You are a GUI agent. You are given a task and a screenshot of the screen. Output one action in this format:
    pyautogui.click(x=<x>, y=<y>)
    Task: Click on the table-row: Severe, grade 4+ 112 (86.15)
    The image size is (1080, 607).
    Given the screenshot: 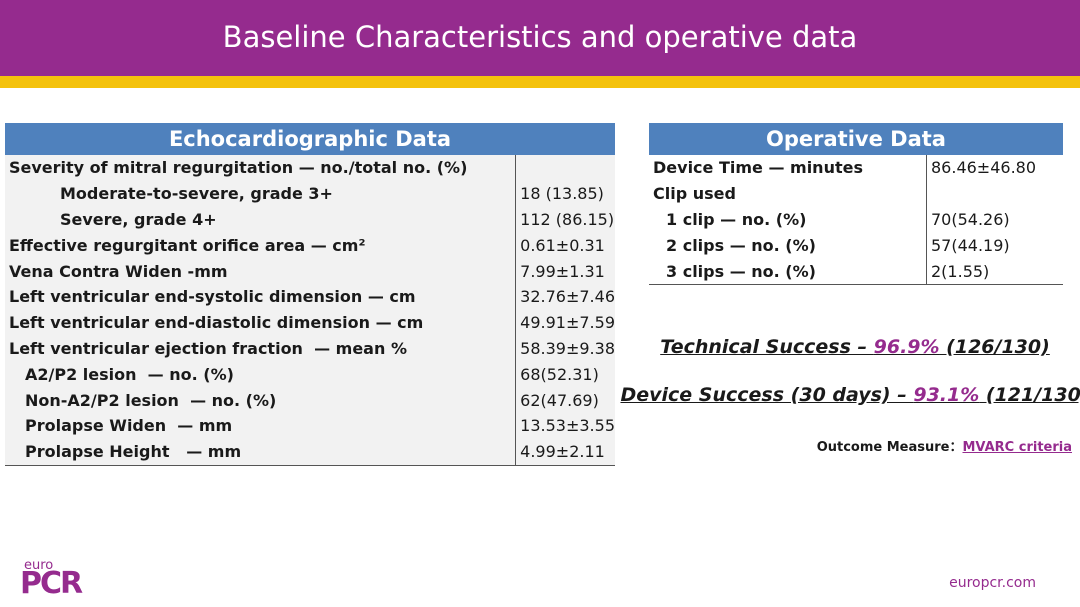 What is the action you would take?
    pyautogui.click(x=310, y=219)
    